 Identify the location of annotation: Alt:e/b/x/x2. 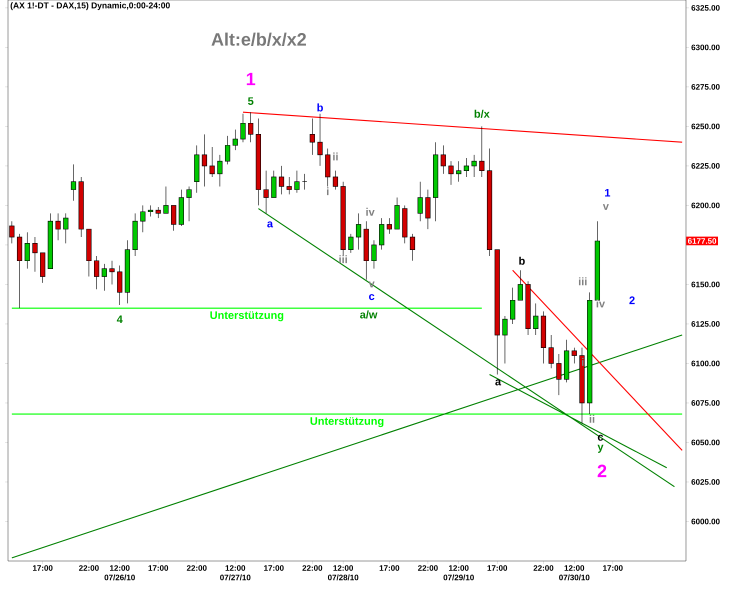
(258, 39).